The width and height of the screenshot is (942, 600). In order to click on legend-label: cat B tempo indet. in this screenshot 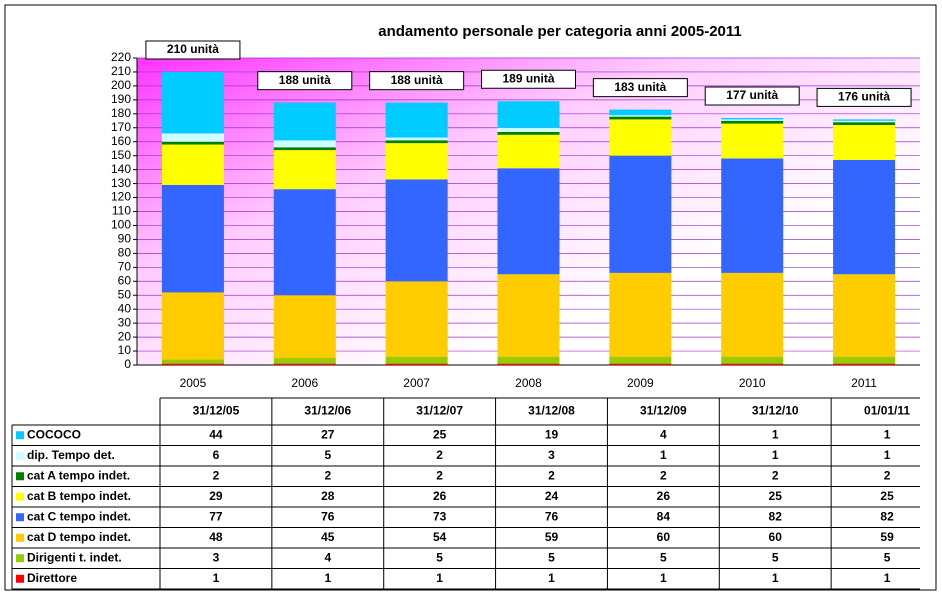, I will do `click(79, 496)`.